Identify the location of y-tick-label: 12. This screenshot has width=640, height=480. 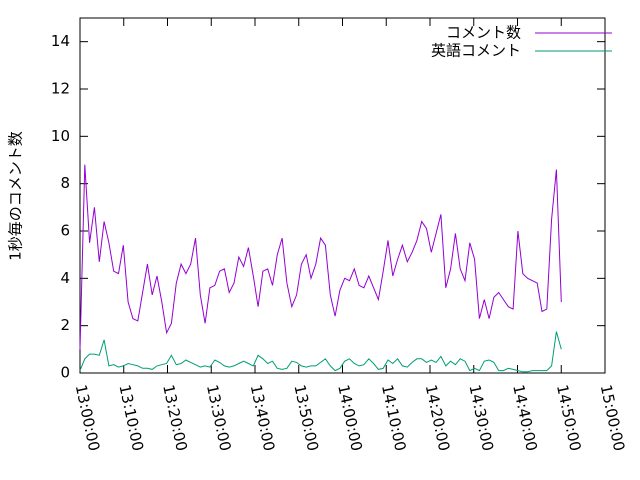
(60, 89).